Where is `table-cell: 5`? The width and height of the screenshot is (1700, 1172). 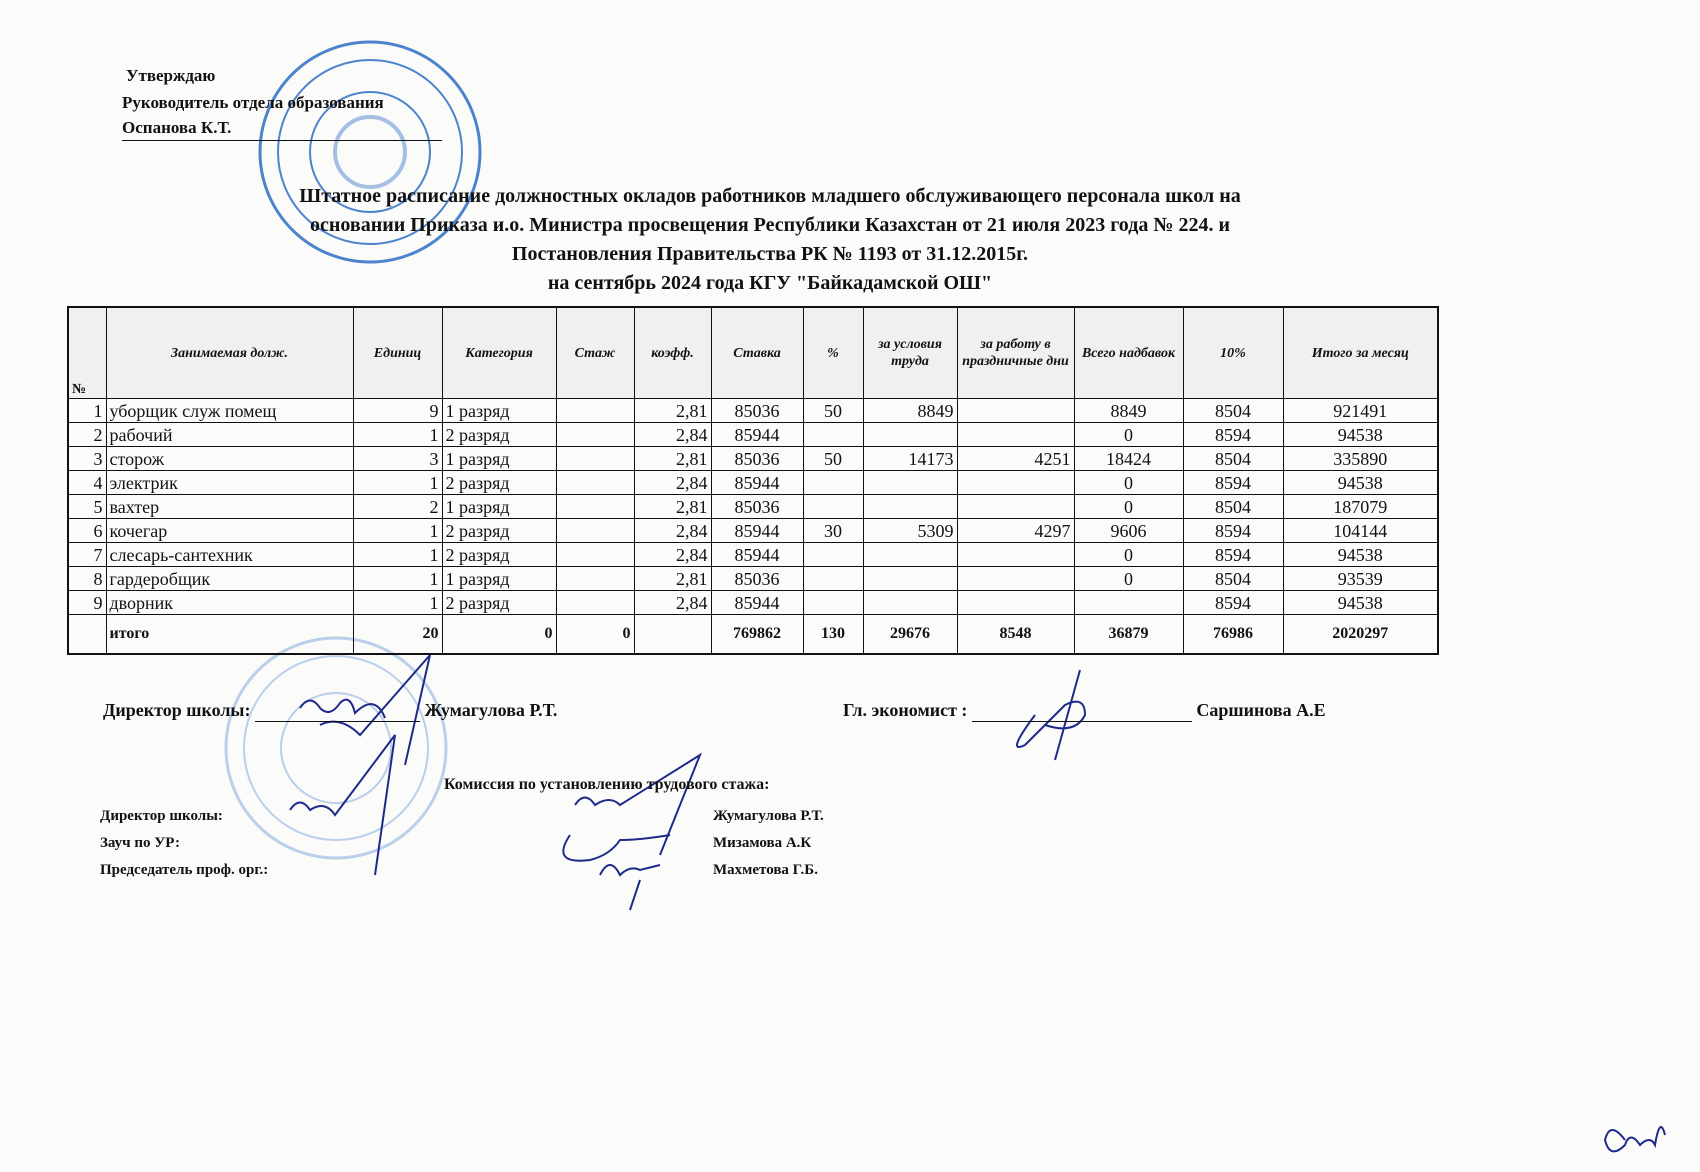
table-cell: 5 is located at coordinates (87, 506).